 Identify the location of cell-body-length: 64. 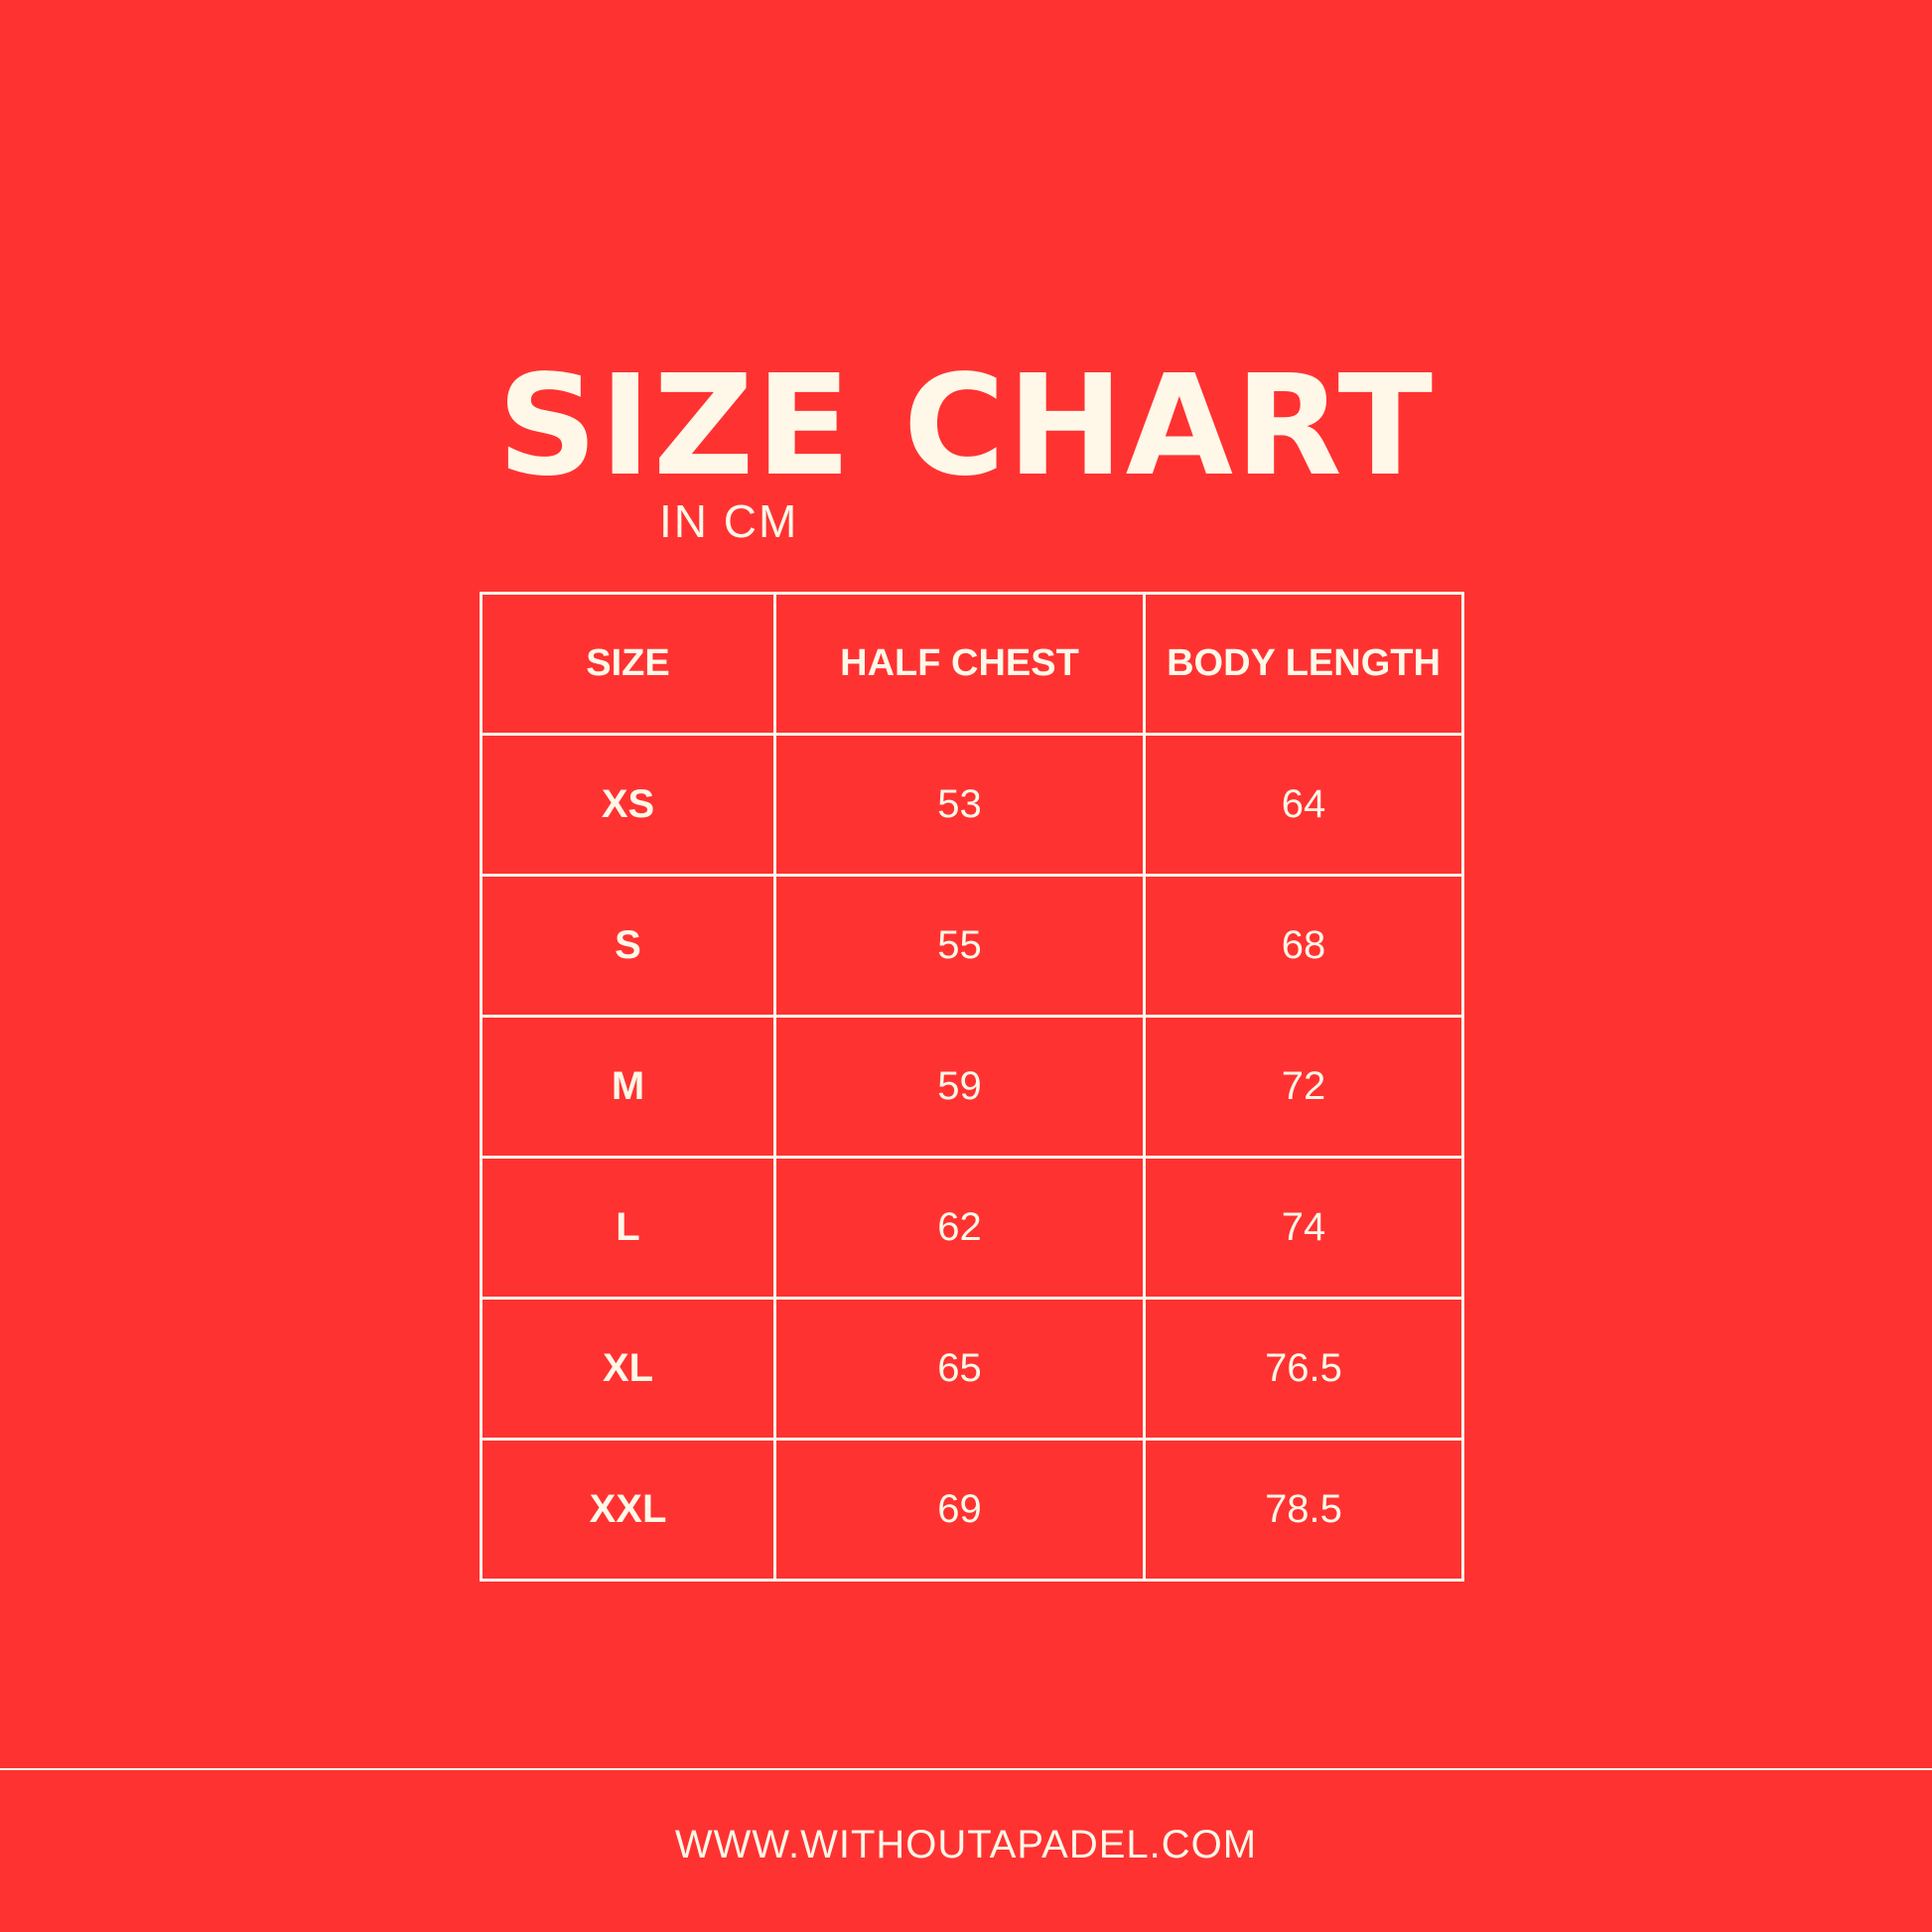
(1303, 805).